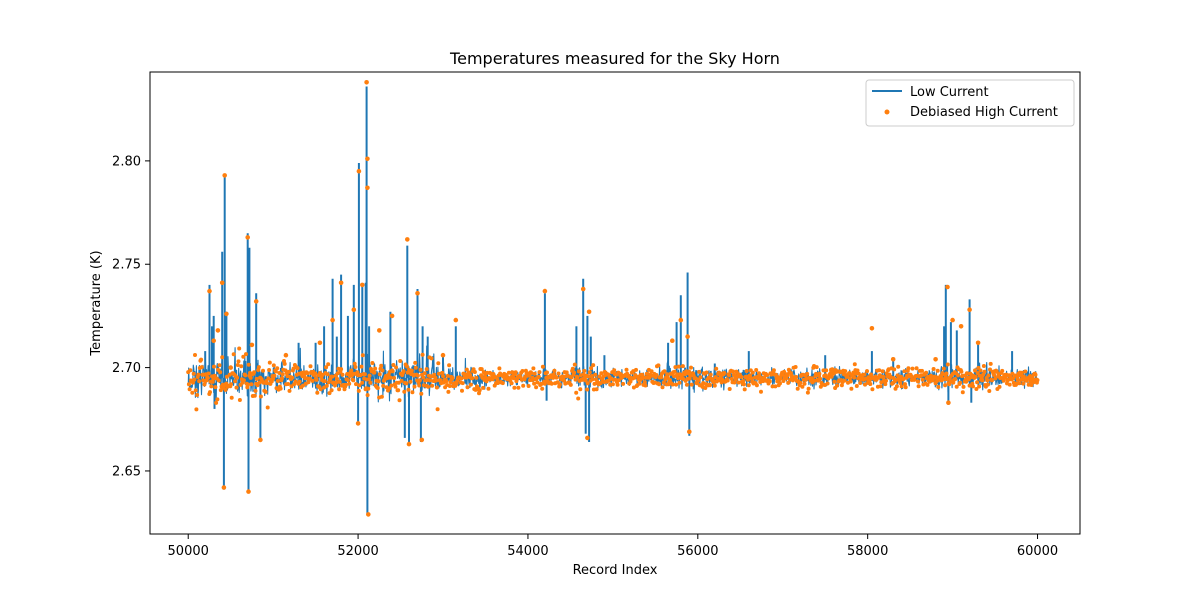 This screenshot has width=1200, height=604. I want to click on x-tick-label: 60000, so click(1037, 551).